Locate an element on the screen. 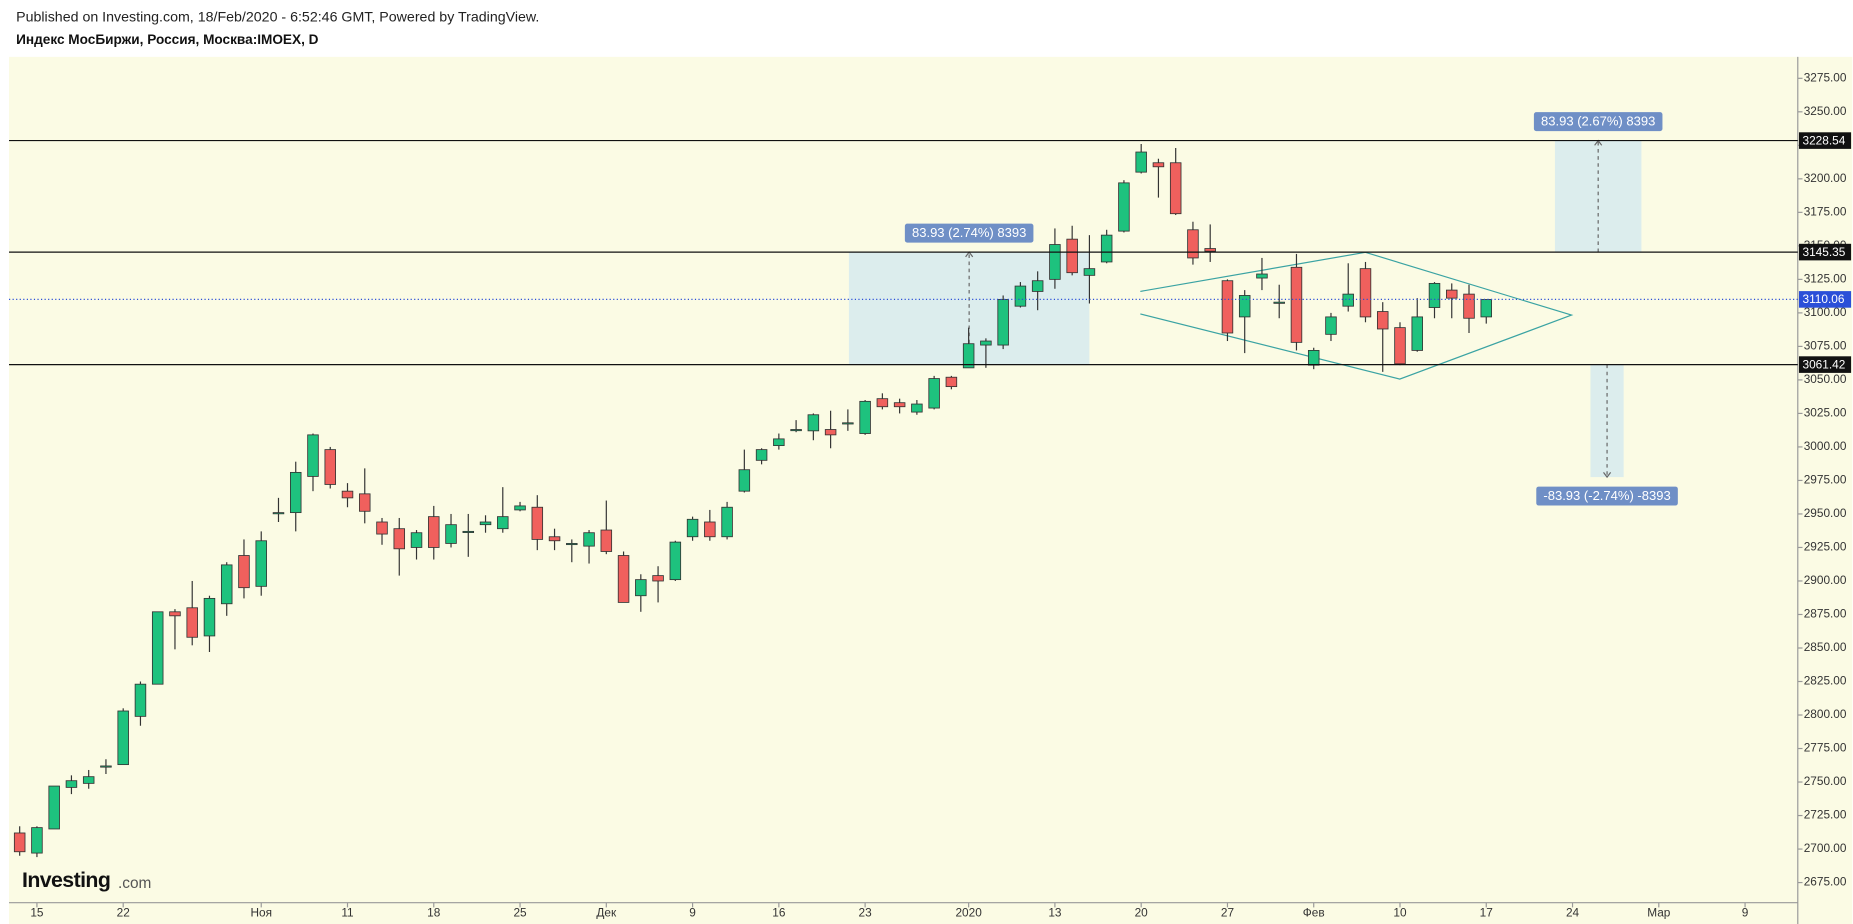  y-tick-label: 2925.00 is located at coordinates (1825, 547).